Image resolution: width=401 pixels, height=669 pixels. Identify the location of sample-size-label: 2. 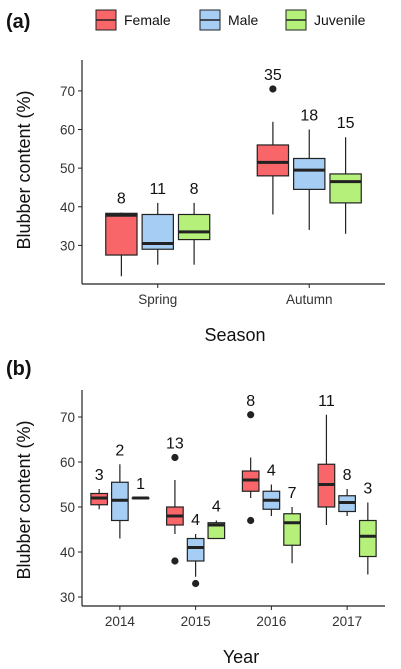
(119, 450).